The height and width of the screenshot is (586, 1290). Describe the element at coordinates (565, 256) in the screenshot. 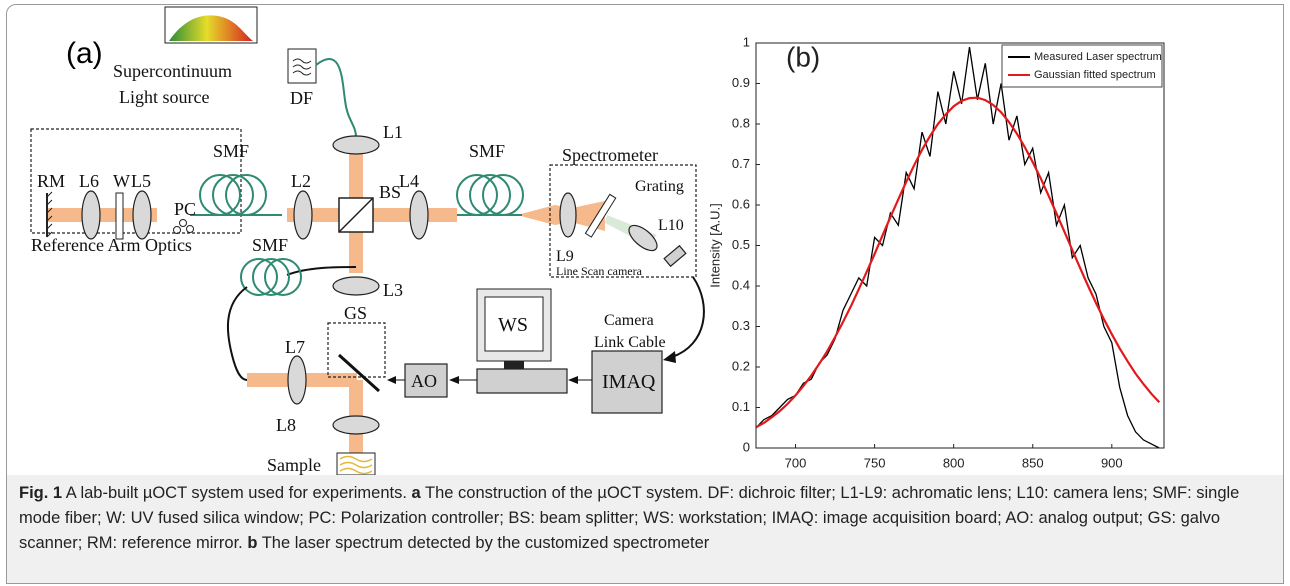

I see `label: L9` at that location.